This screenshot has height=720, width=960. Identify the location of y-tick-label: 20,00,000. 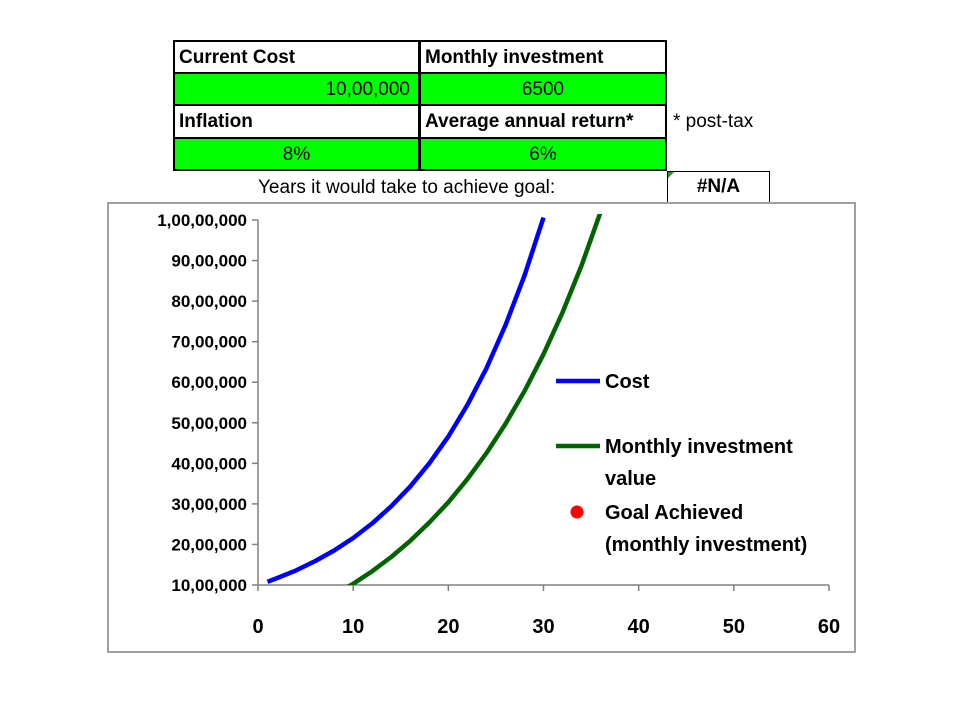
(209, 544).